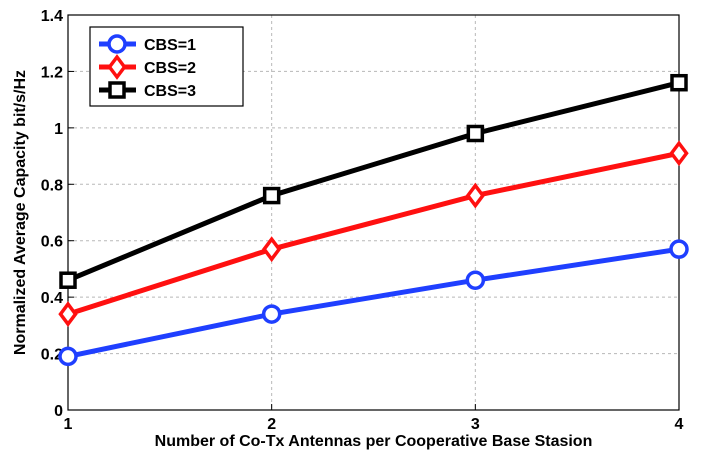 The width and height of the screenshot is (709, 457). Describe the element at coordinates (52, 16) in the screenshot. I see `y-tick-label: 1.4` at that location.